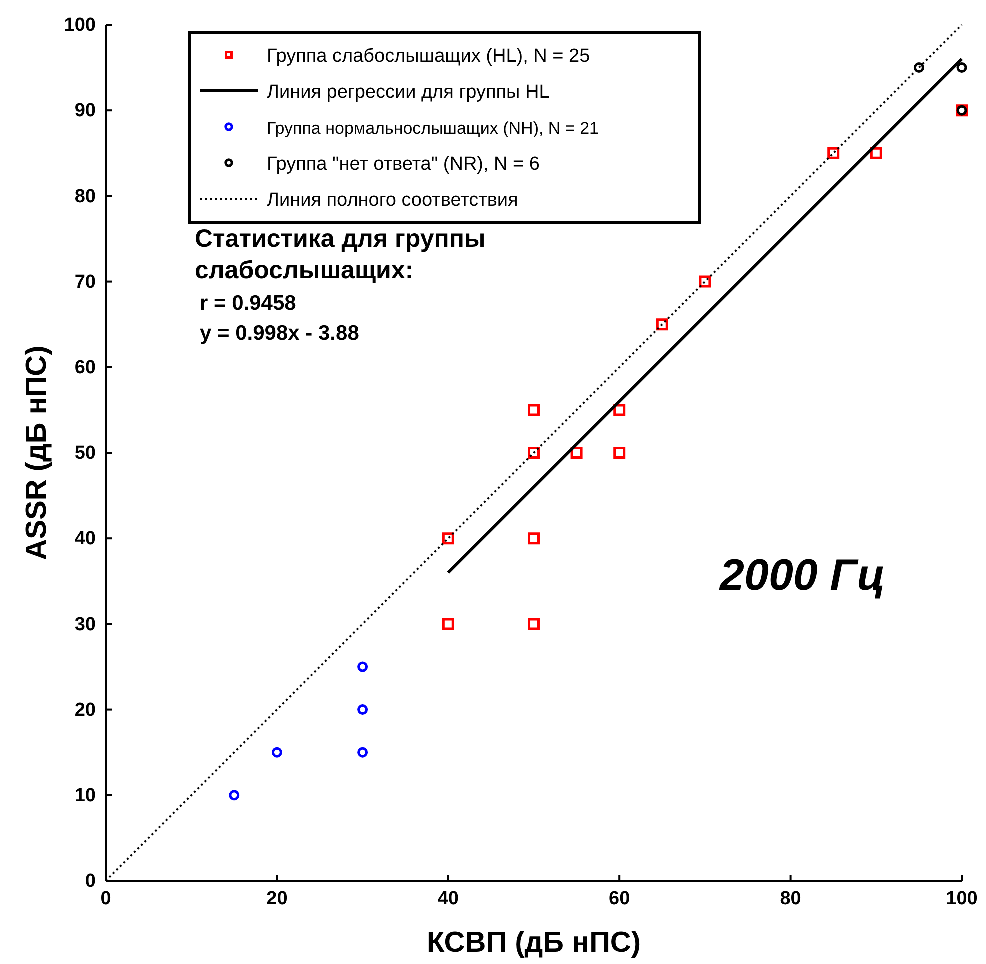 The height and width of the screenshot is (964, 986). Describe the element at coordinates (85, 795) in the screenshot. I see `y-tick-label: 10` at that location.